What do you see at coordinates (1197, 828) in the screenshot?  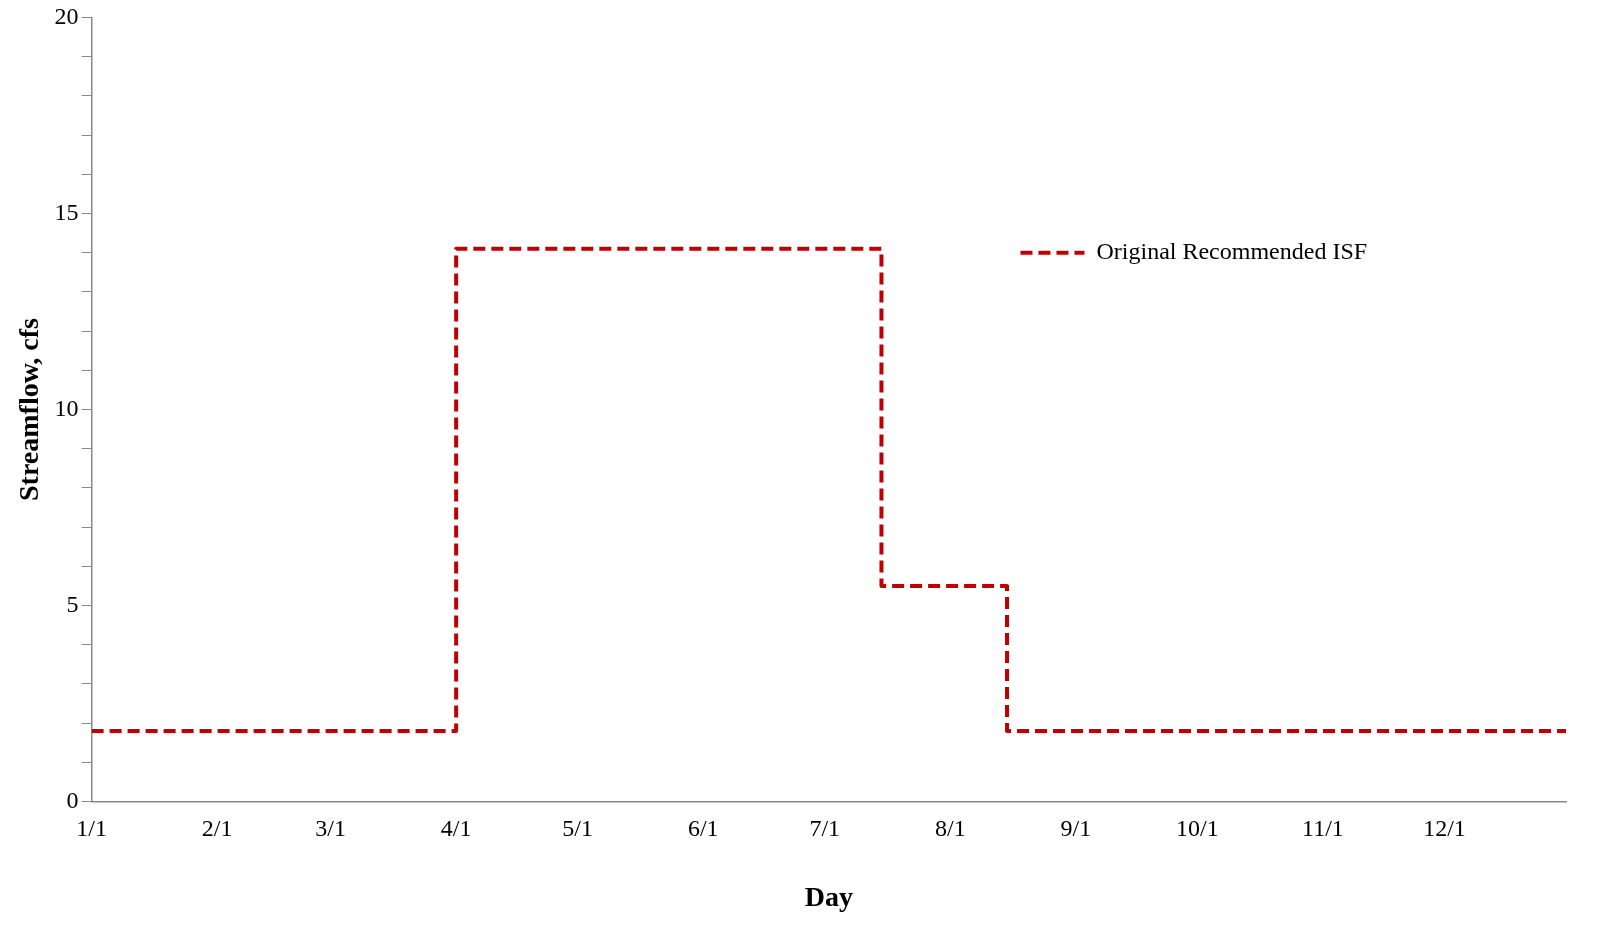 I see `x-tick-label: 10/1` at bounding box center [1197, 828].